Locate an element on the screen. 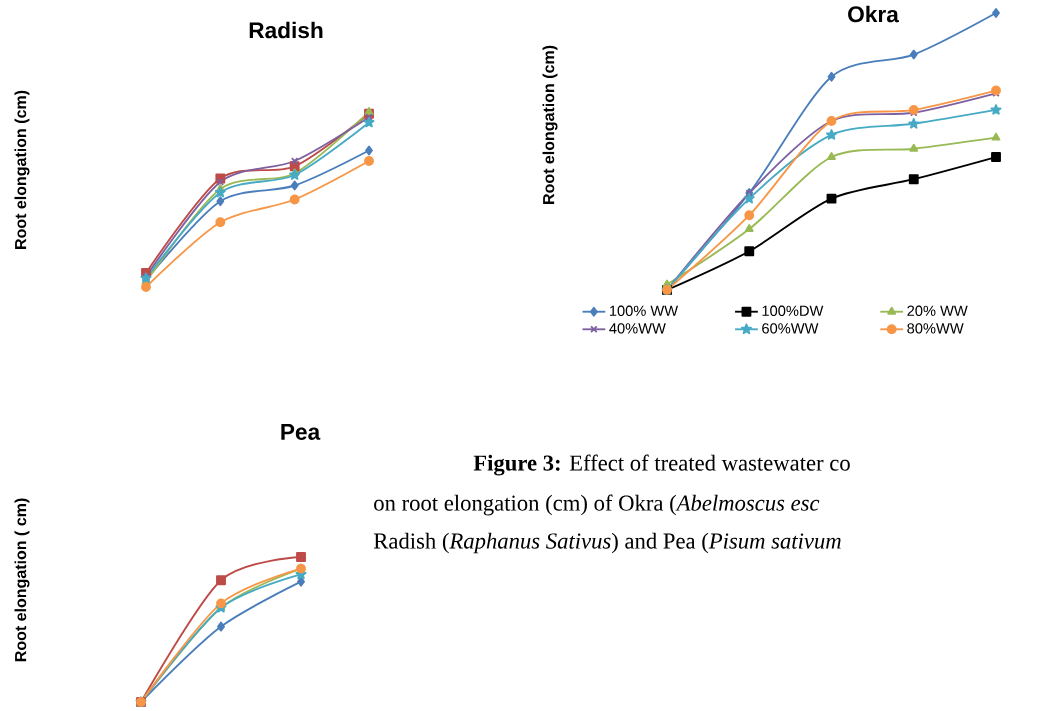 The height and width of the screenshot is (711, 1037). chart-title: Okra is located at coordinates (873, 14).